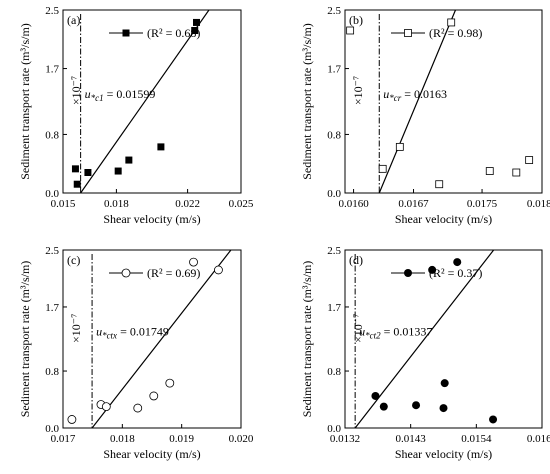  Describe the element at coordinates (334, 194) in the screenshot. I see `panel-b-ytick-label: 0.0` at that location.